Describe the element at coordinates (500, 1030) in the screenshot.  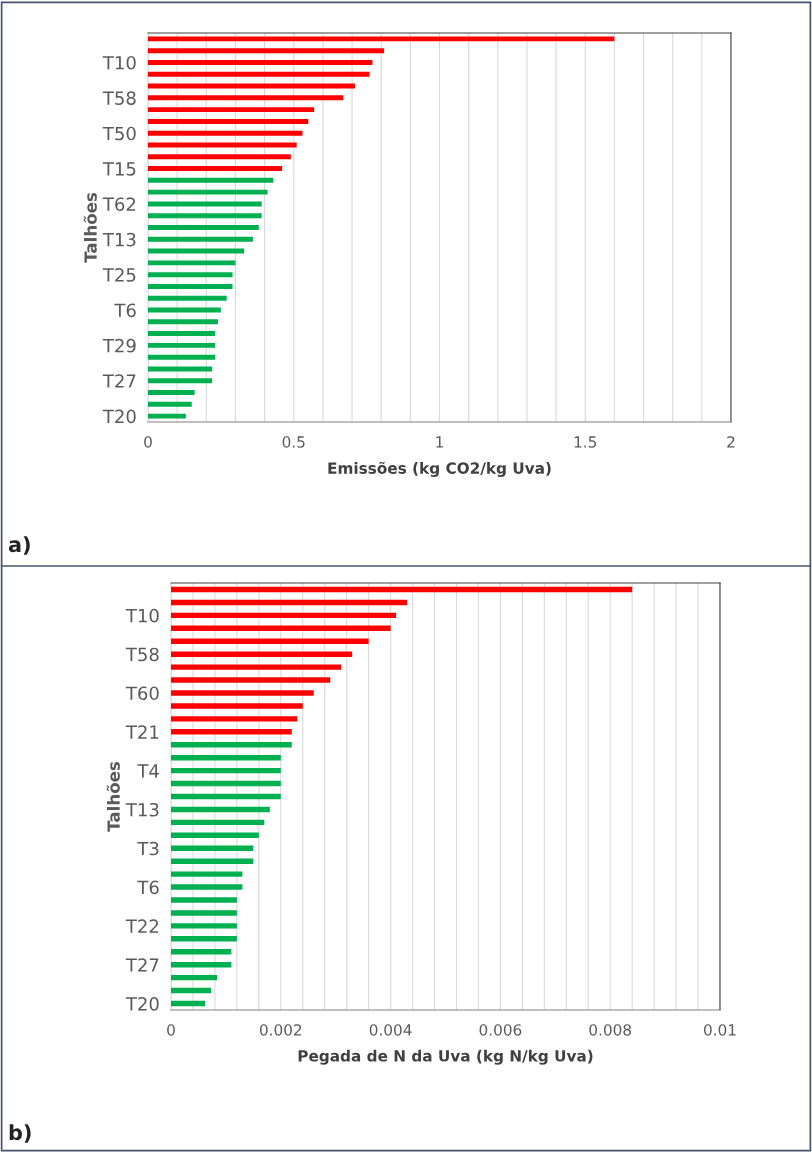
I see `x-tick-label: 0.006` at that location.